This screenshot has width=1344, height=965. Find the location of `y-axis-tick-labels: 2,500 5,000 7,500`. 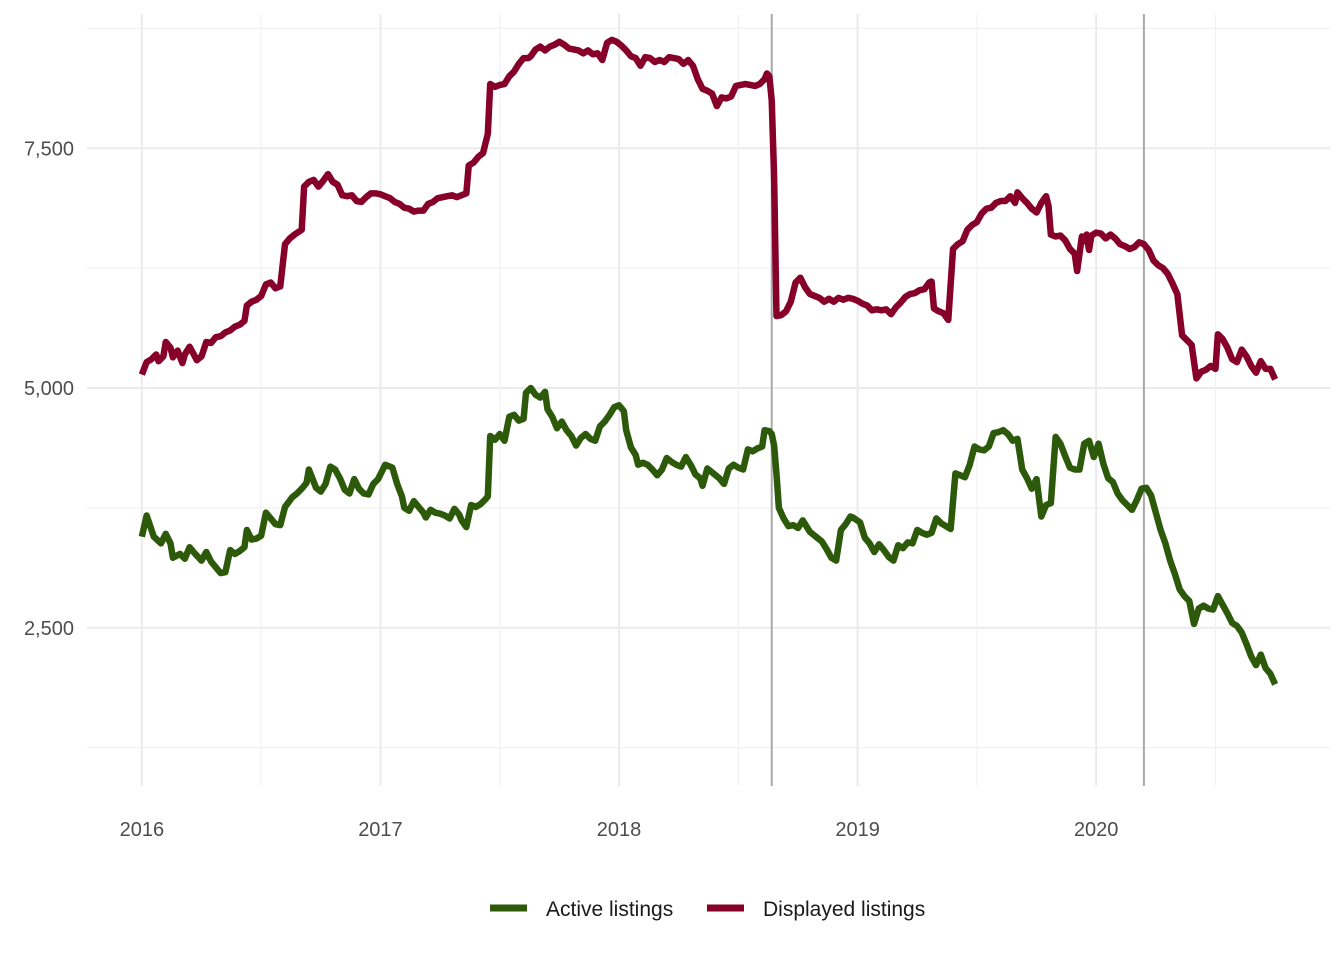

y-axis-tick-labels: 2,500 5,000 7,500 is located at coordinates (49, 389).